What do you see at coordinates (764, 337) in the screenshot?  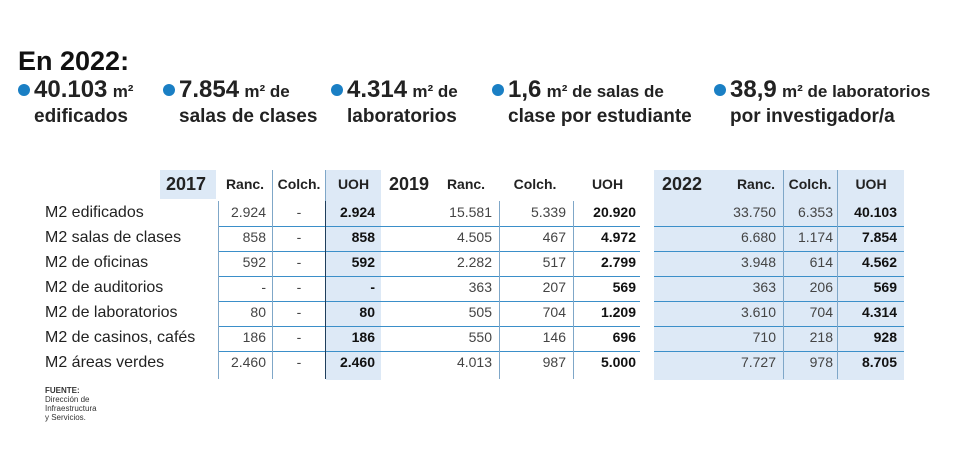 I see `table-cell: 710` at bounding box center [764, 337].